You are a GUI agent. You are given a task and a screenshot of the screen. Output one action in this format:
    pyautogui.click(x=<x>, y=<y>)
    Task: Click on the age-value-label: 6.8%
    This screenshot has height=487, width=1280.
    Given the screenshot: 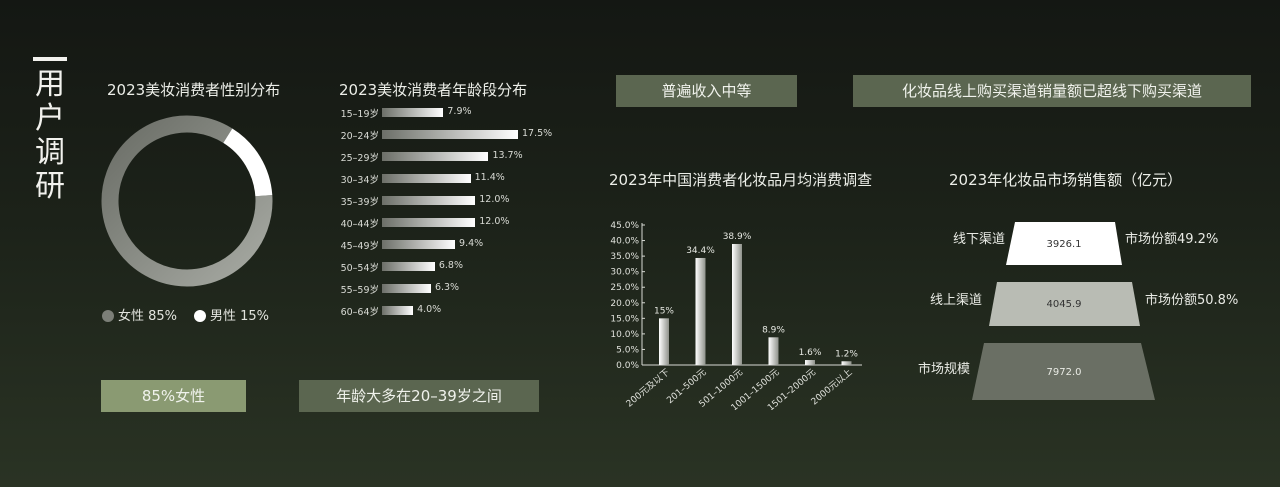 What is the action you would take?
    pyautogui.click(x=450, y=265)
    